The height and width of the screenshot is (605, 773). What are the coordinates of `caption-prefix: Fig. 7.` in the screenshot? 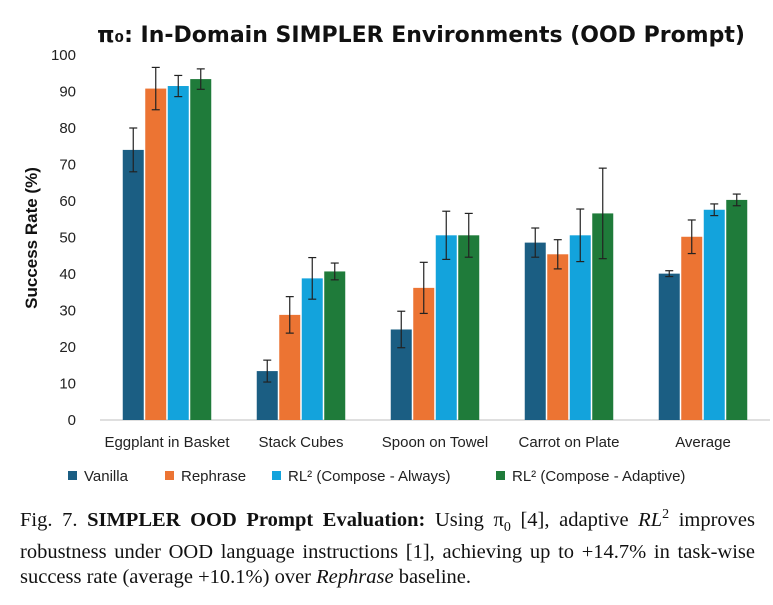 It's located at (49, 519).